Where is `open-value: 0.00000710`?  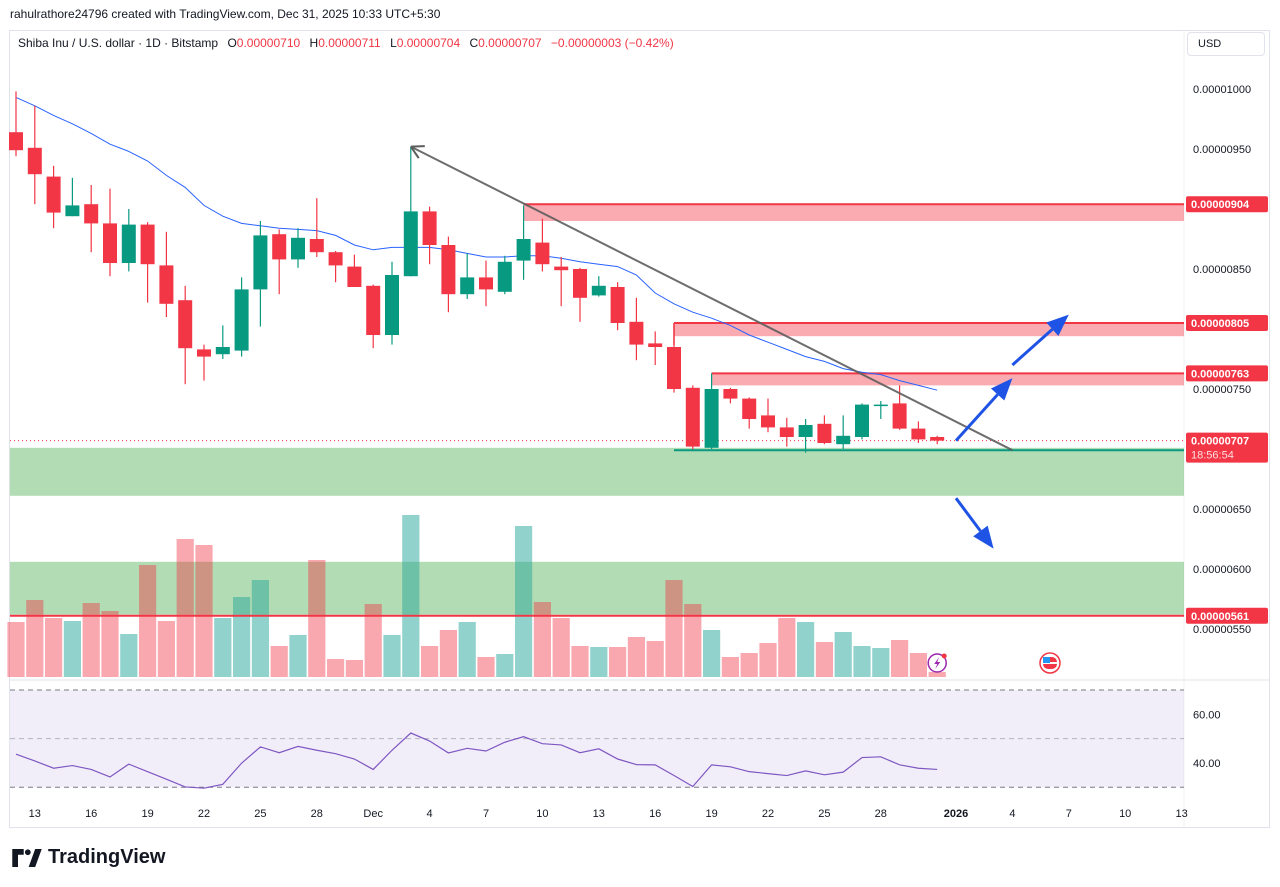
open-value: 0.00000710 is located at coordinates (268, 43).